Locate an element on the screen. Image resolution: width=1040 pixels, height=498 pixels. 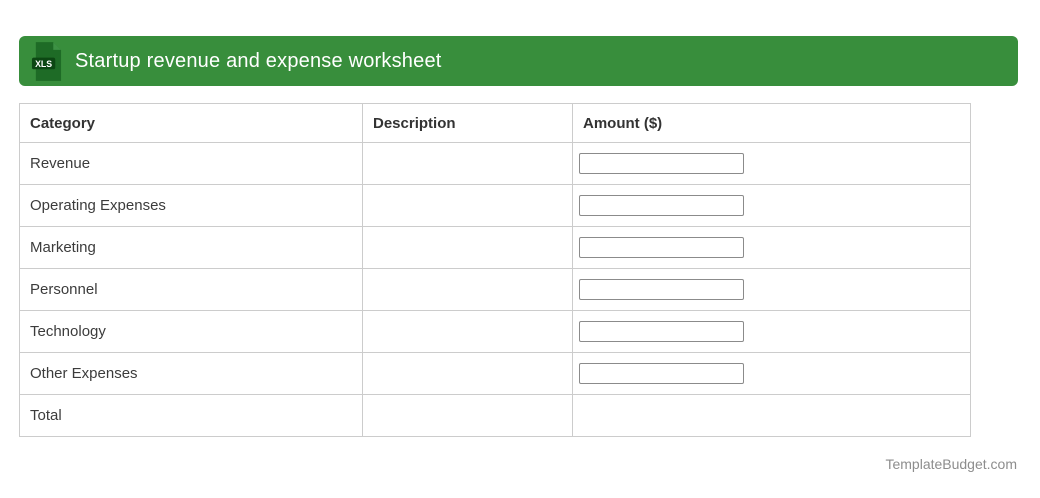
table-row-total: Total is located at coordinates (495, 415).